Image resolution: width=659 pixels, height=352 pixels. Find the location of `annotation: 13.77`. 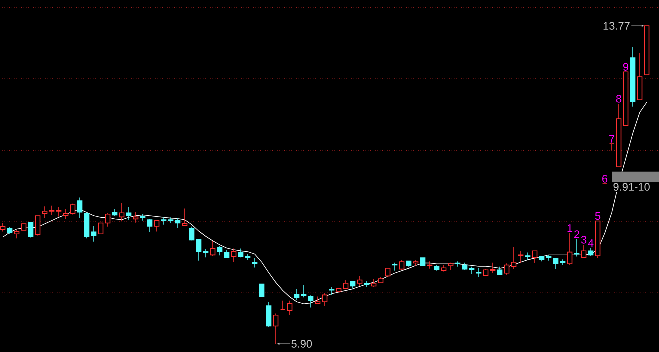

annotation: 13.77 is located at coordinates (617, 26).